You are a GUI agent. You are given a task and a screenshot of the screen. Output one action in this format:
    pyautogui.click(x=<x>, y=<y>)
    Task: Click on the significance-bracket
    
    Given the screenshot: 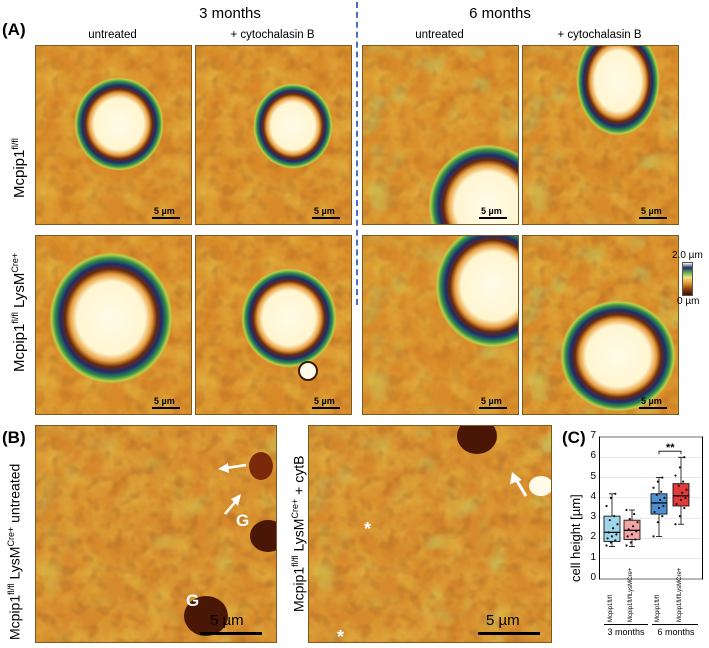 What is the action you would take?
    pyautogui.click(x=670, y=452)
    